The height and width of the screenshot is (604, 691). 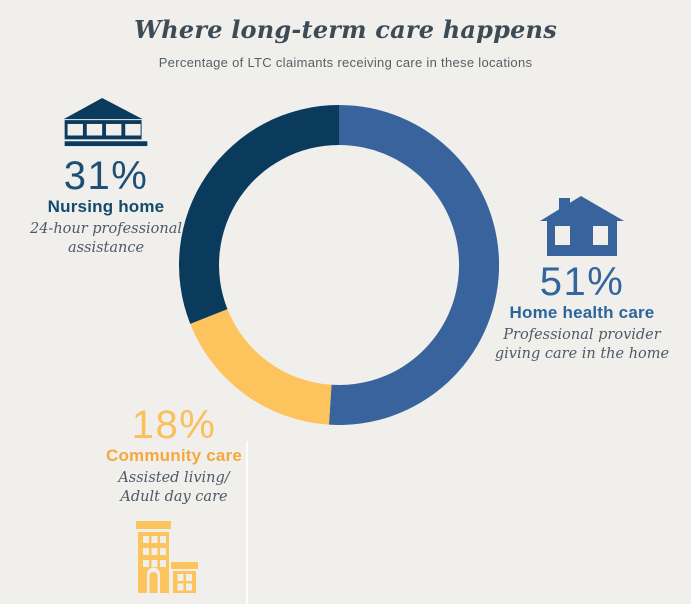 What do you see at coordinates (582, 354) in the screenshot?
I see `home-health-description-line2: giving care in the home` at bounding box center [582, 354].